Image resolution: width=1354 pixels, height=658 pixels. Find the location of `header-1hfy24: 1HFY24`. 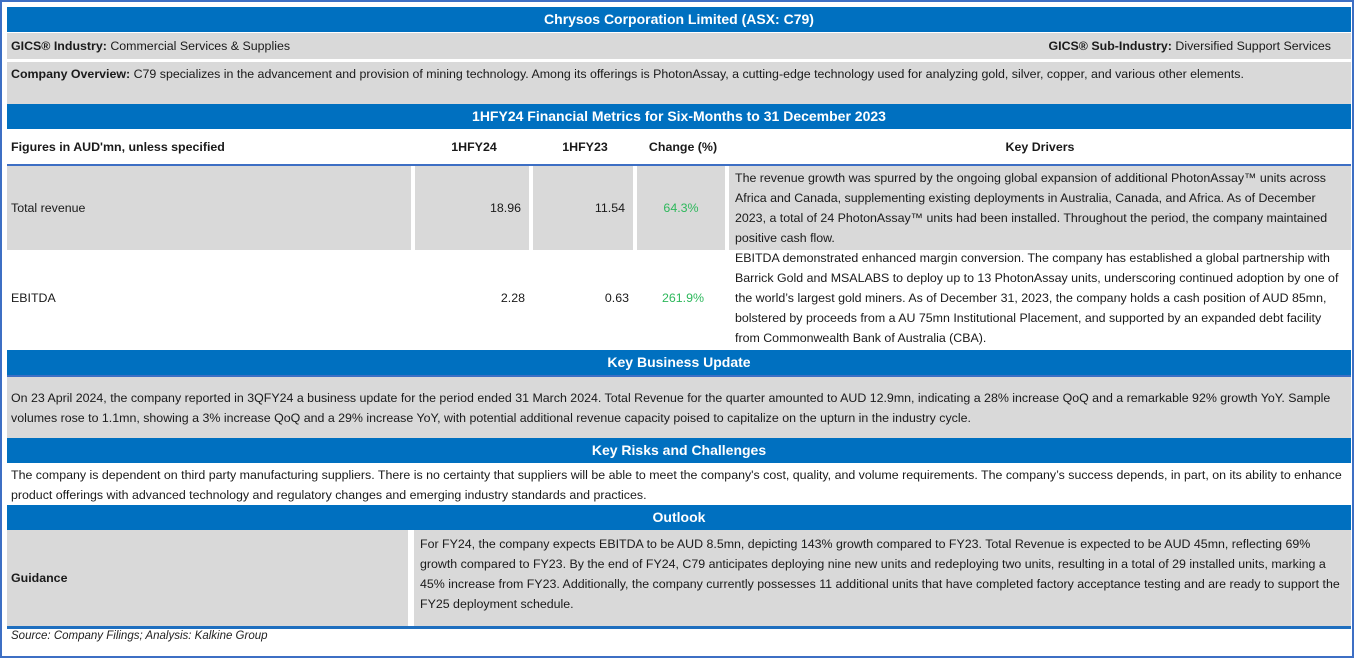

header-1hfy24: 1HFY24 is located at coordinates (474, 146).